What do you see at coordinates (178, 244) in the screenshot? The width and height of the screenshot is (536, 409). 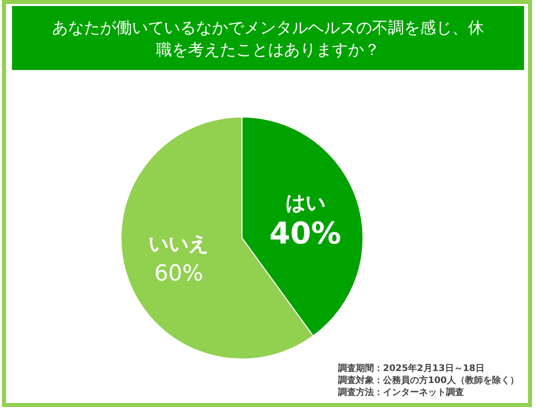 I see `slice-label: いいえ` at bounding box center [178, 244].